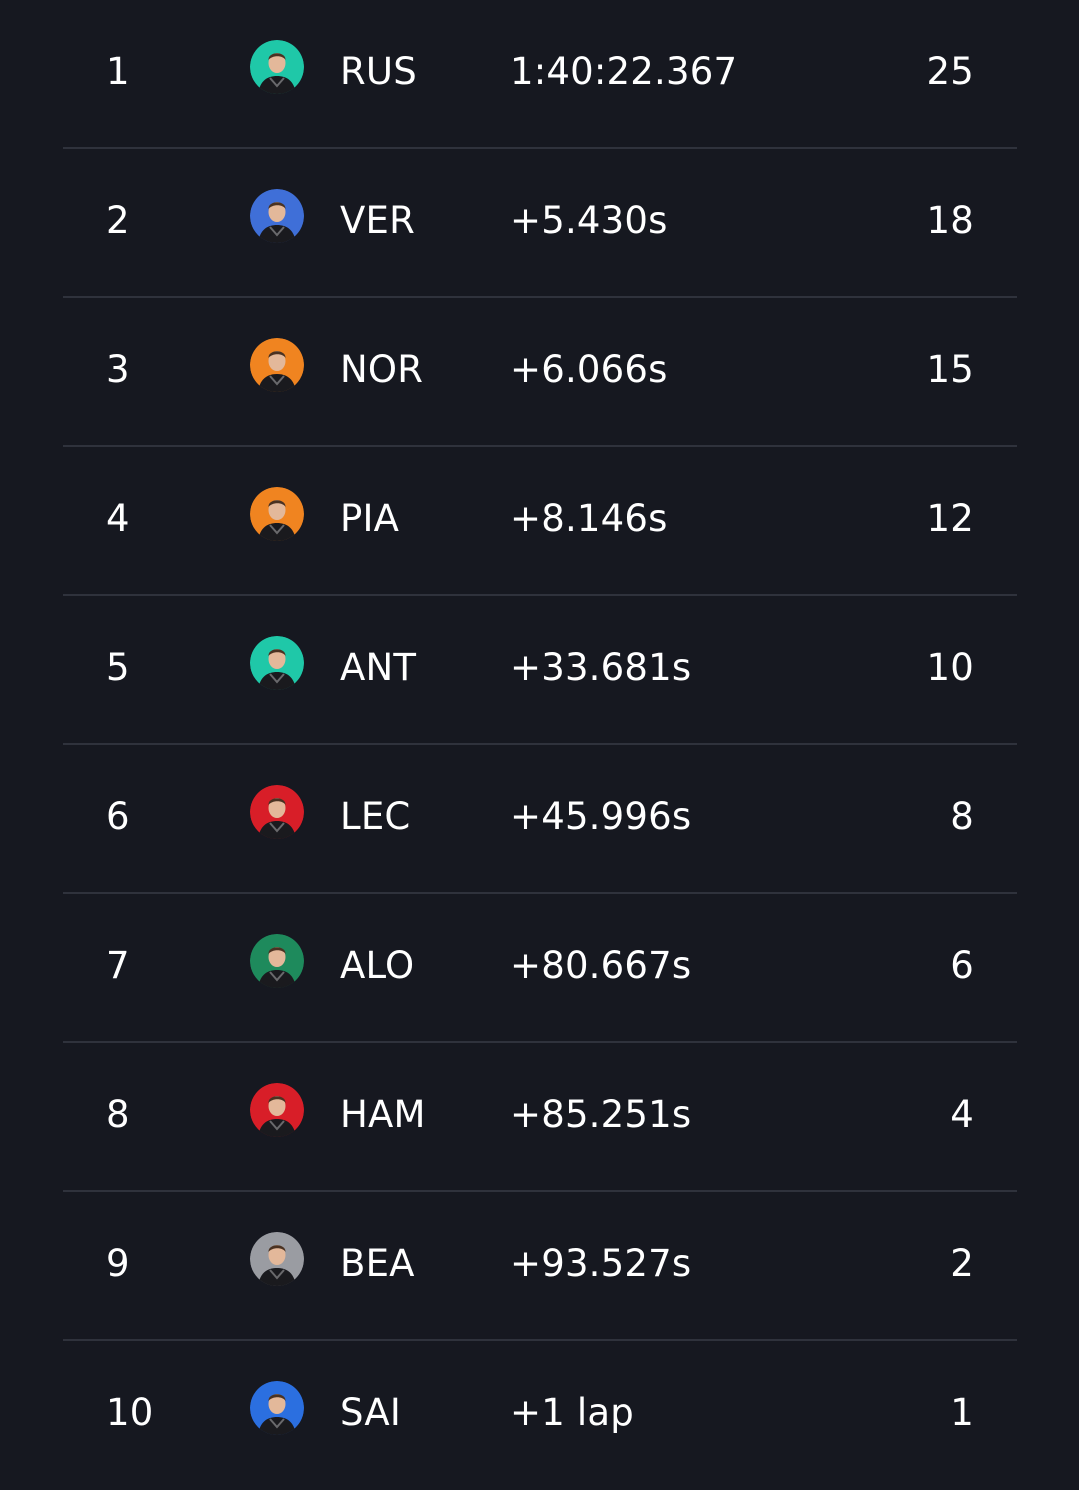 The width and height of the screenshot is (1079, 1490). I want to click on driver-code: RUS, so click(378, 71).